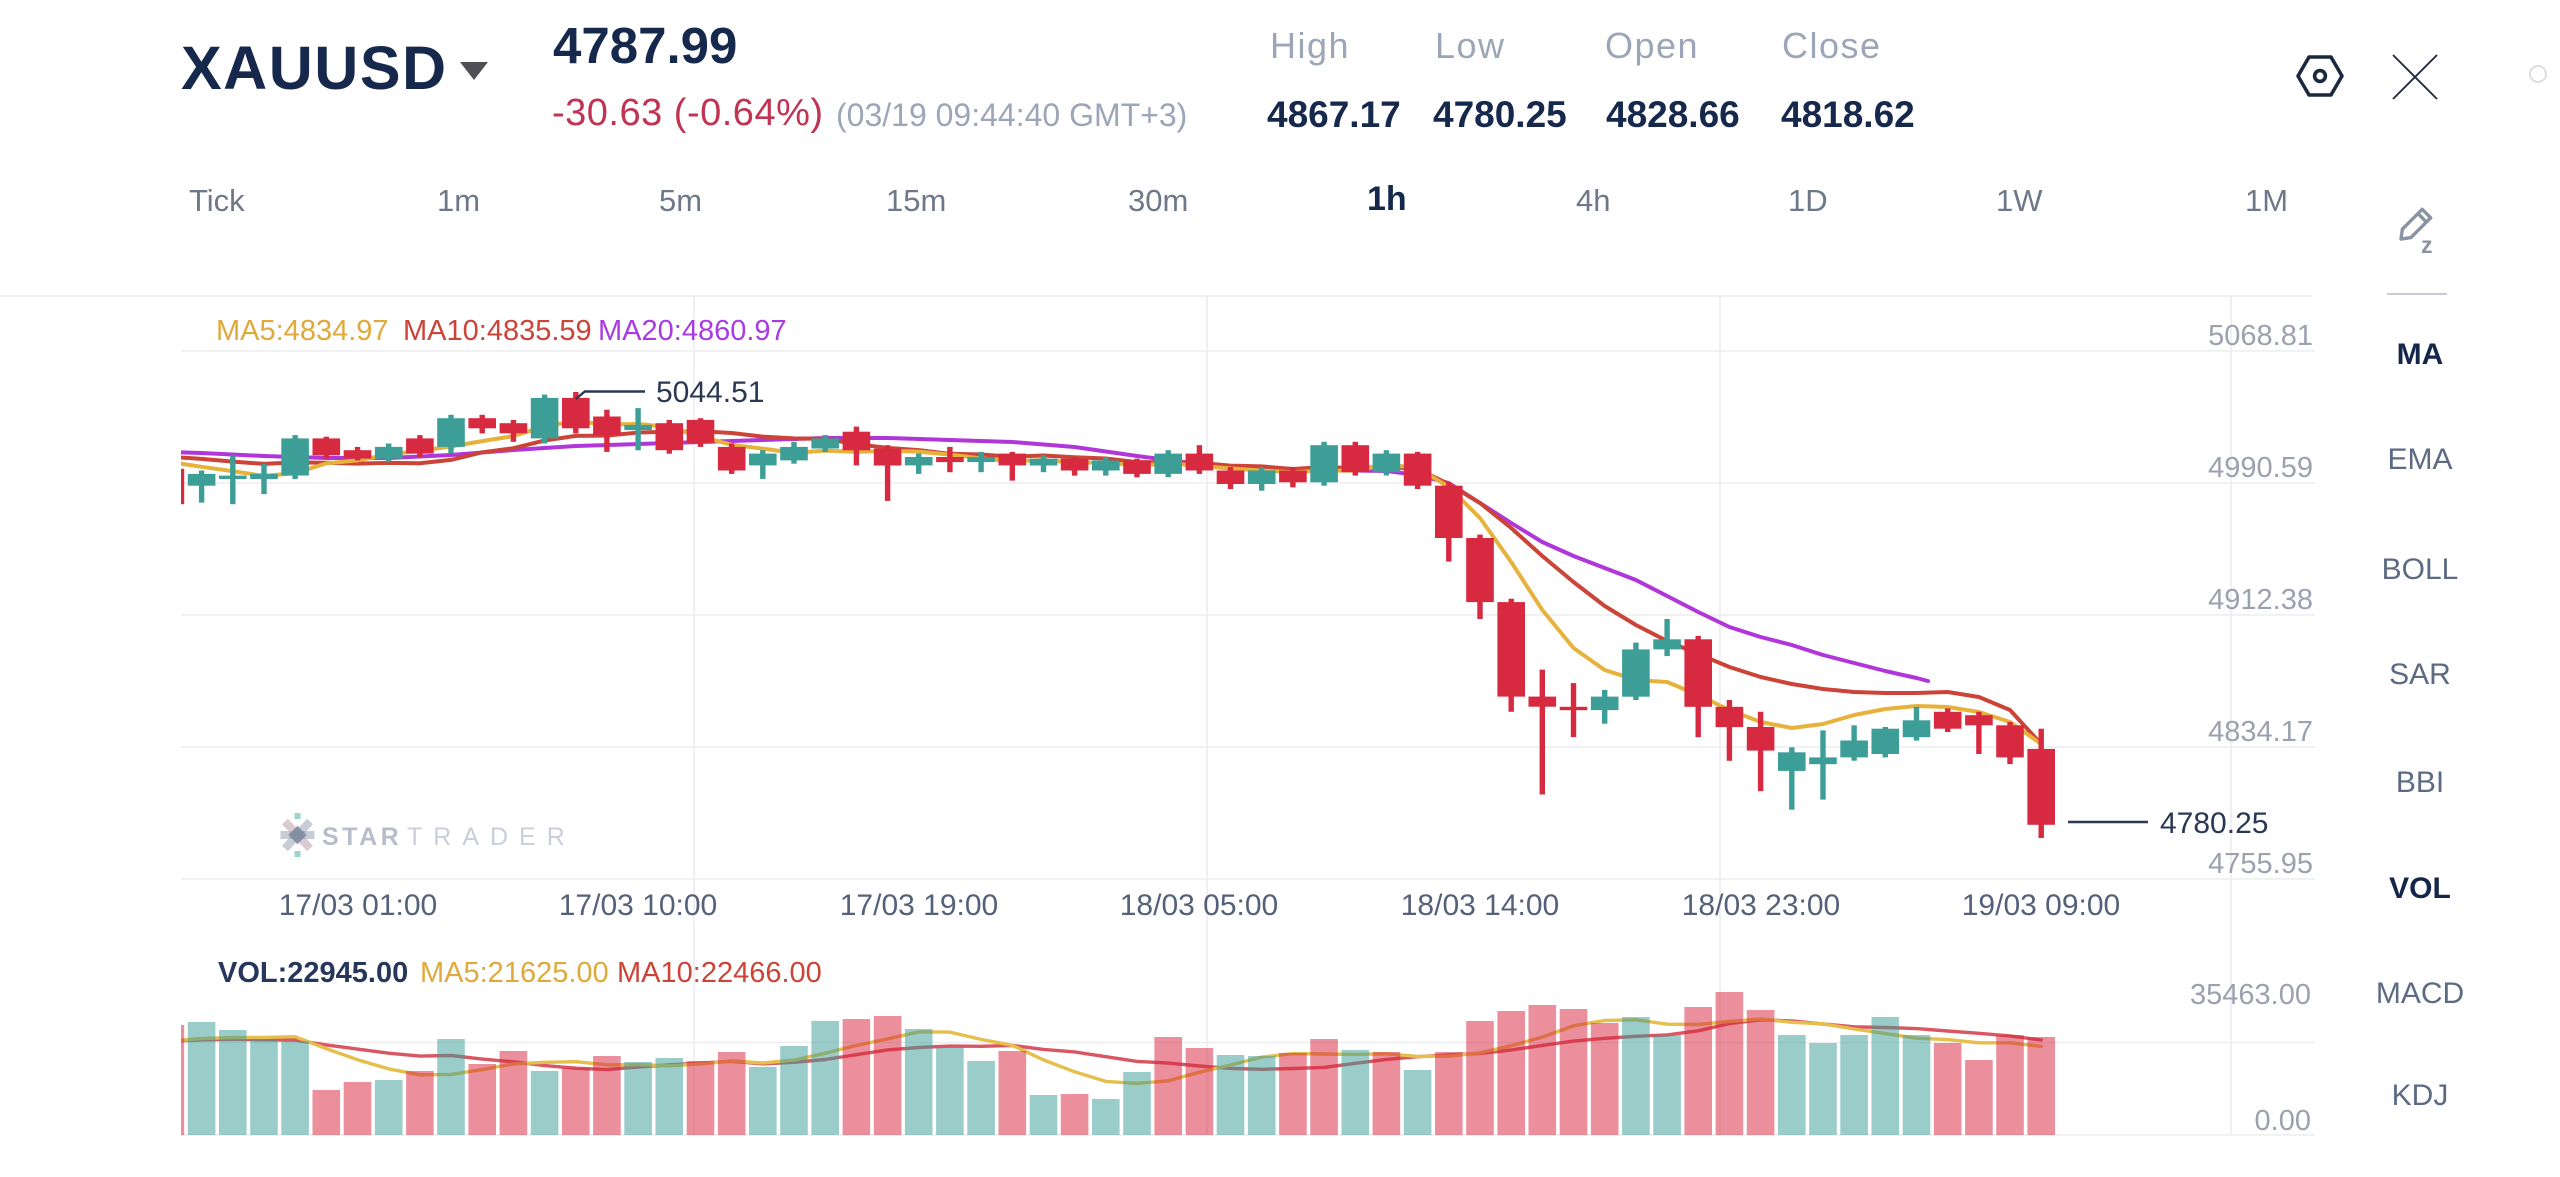 This screenshot has width=2560, height=1177. What do you see at coordinates (358, 905) in the screenshot?
I see `svg-text: 17/03 01:00` at bounding box center [358, 905].